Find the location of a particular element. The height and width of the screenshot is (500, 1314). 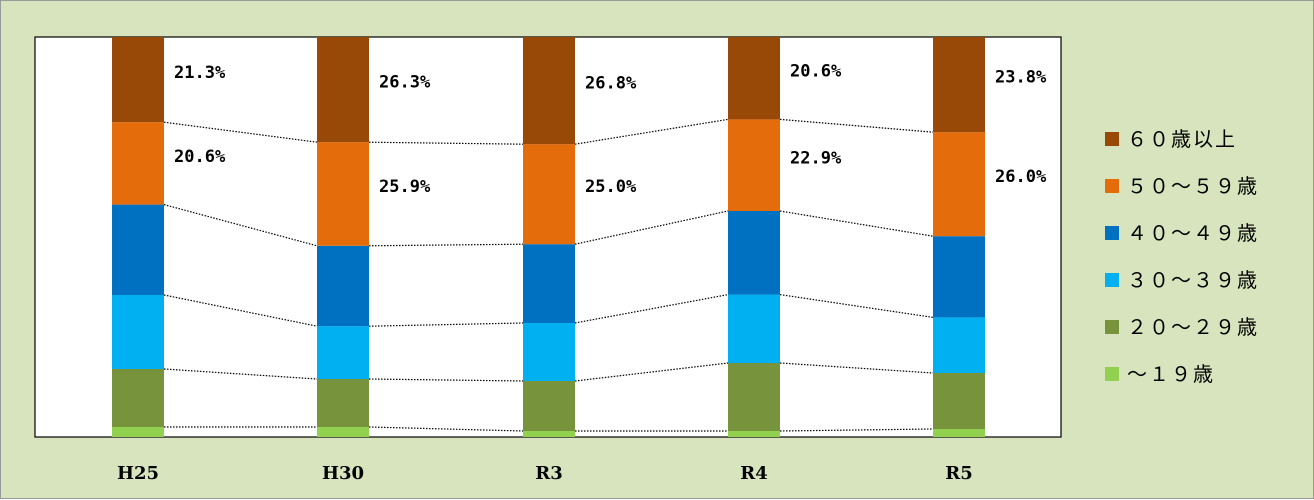

legend-label: ～１９歳 is located at coordinates (1171, 374).